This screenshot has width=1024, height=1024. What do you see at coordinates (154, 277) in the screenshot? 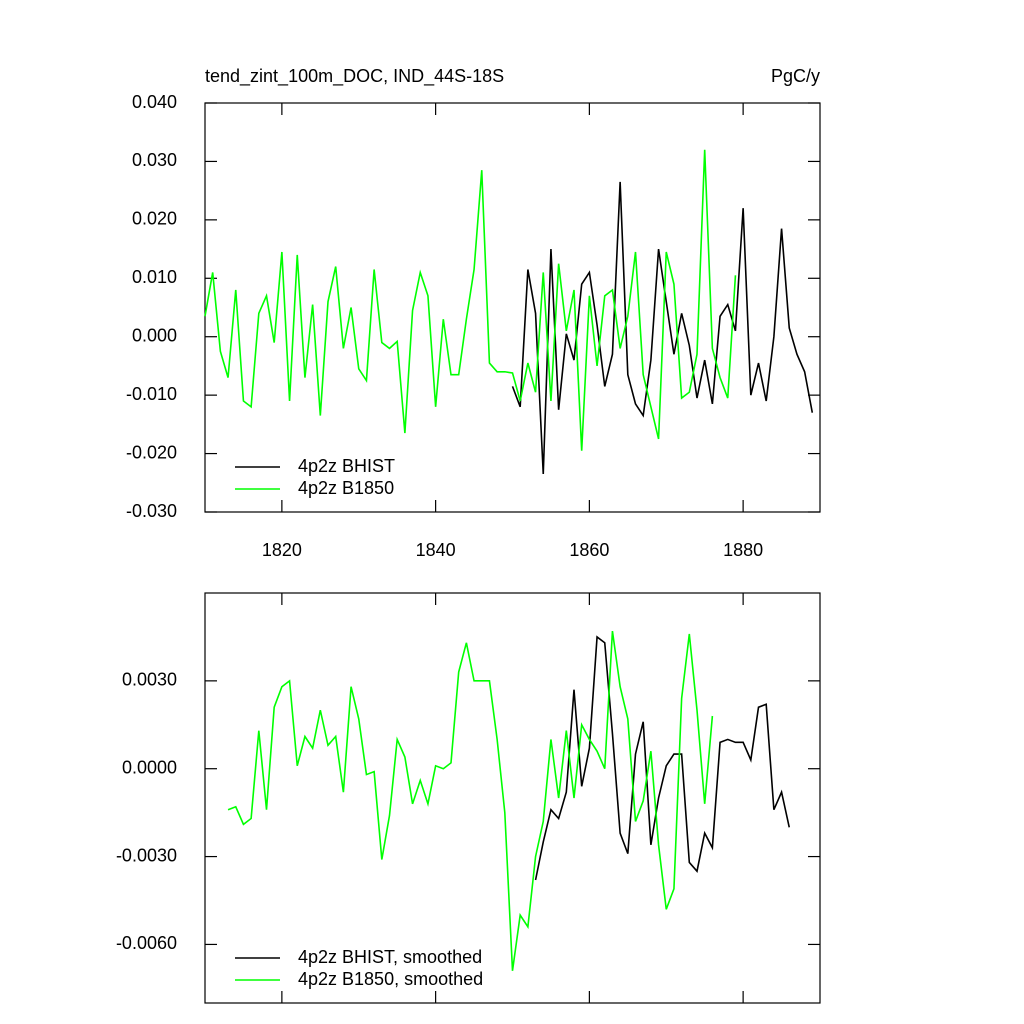
I see `y-tick-label: 0.010` at bounding box center [154, 277].